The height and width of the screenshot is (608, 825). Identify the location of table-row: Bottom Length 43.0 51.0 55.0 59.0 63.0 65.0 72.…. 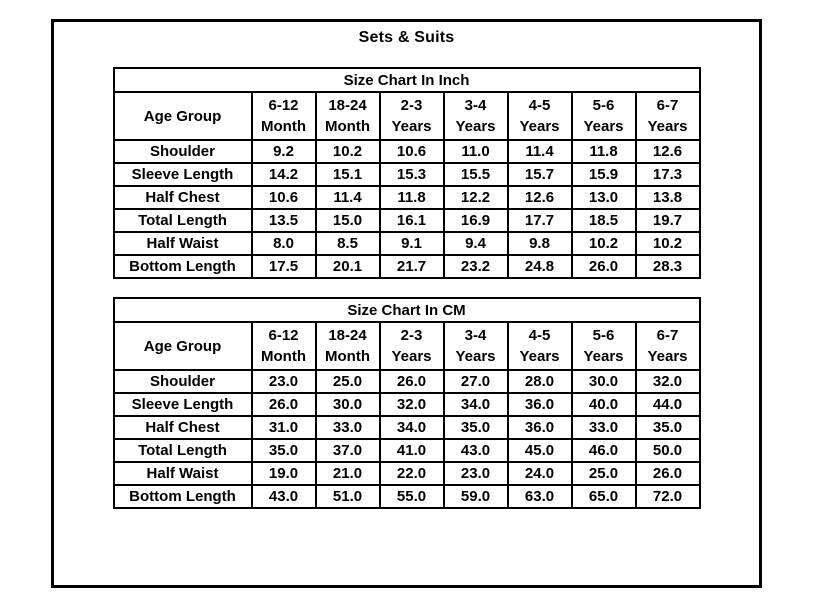
(406, 496).